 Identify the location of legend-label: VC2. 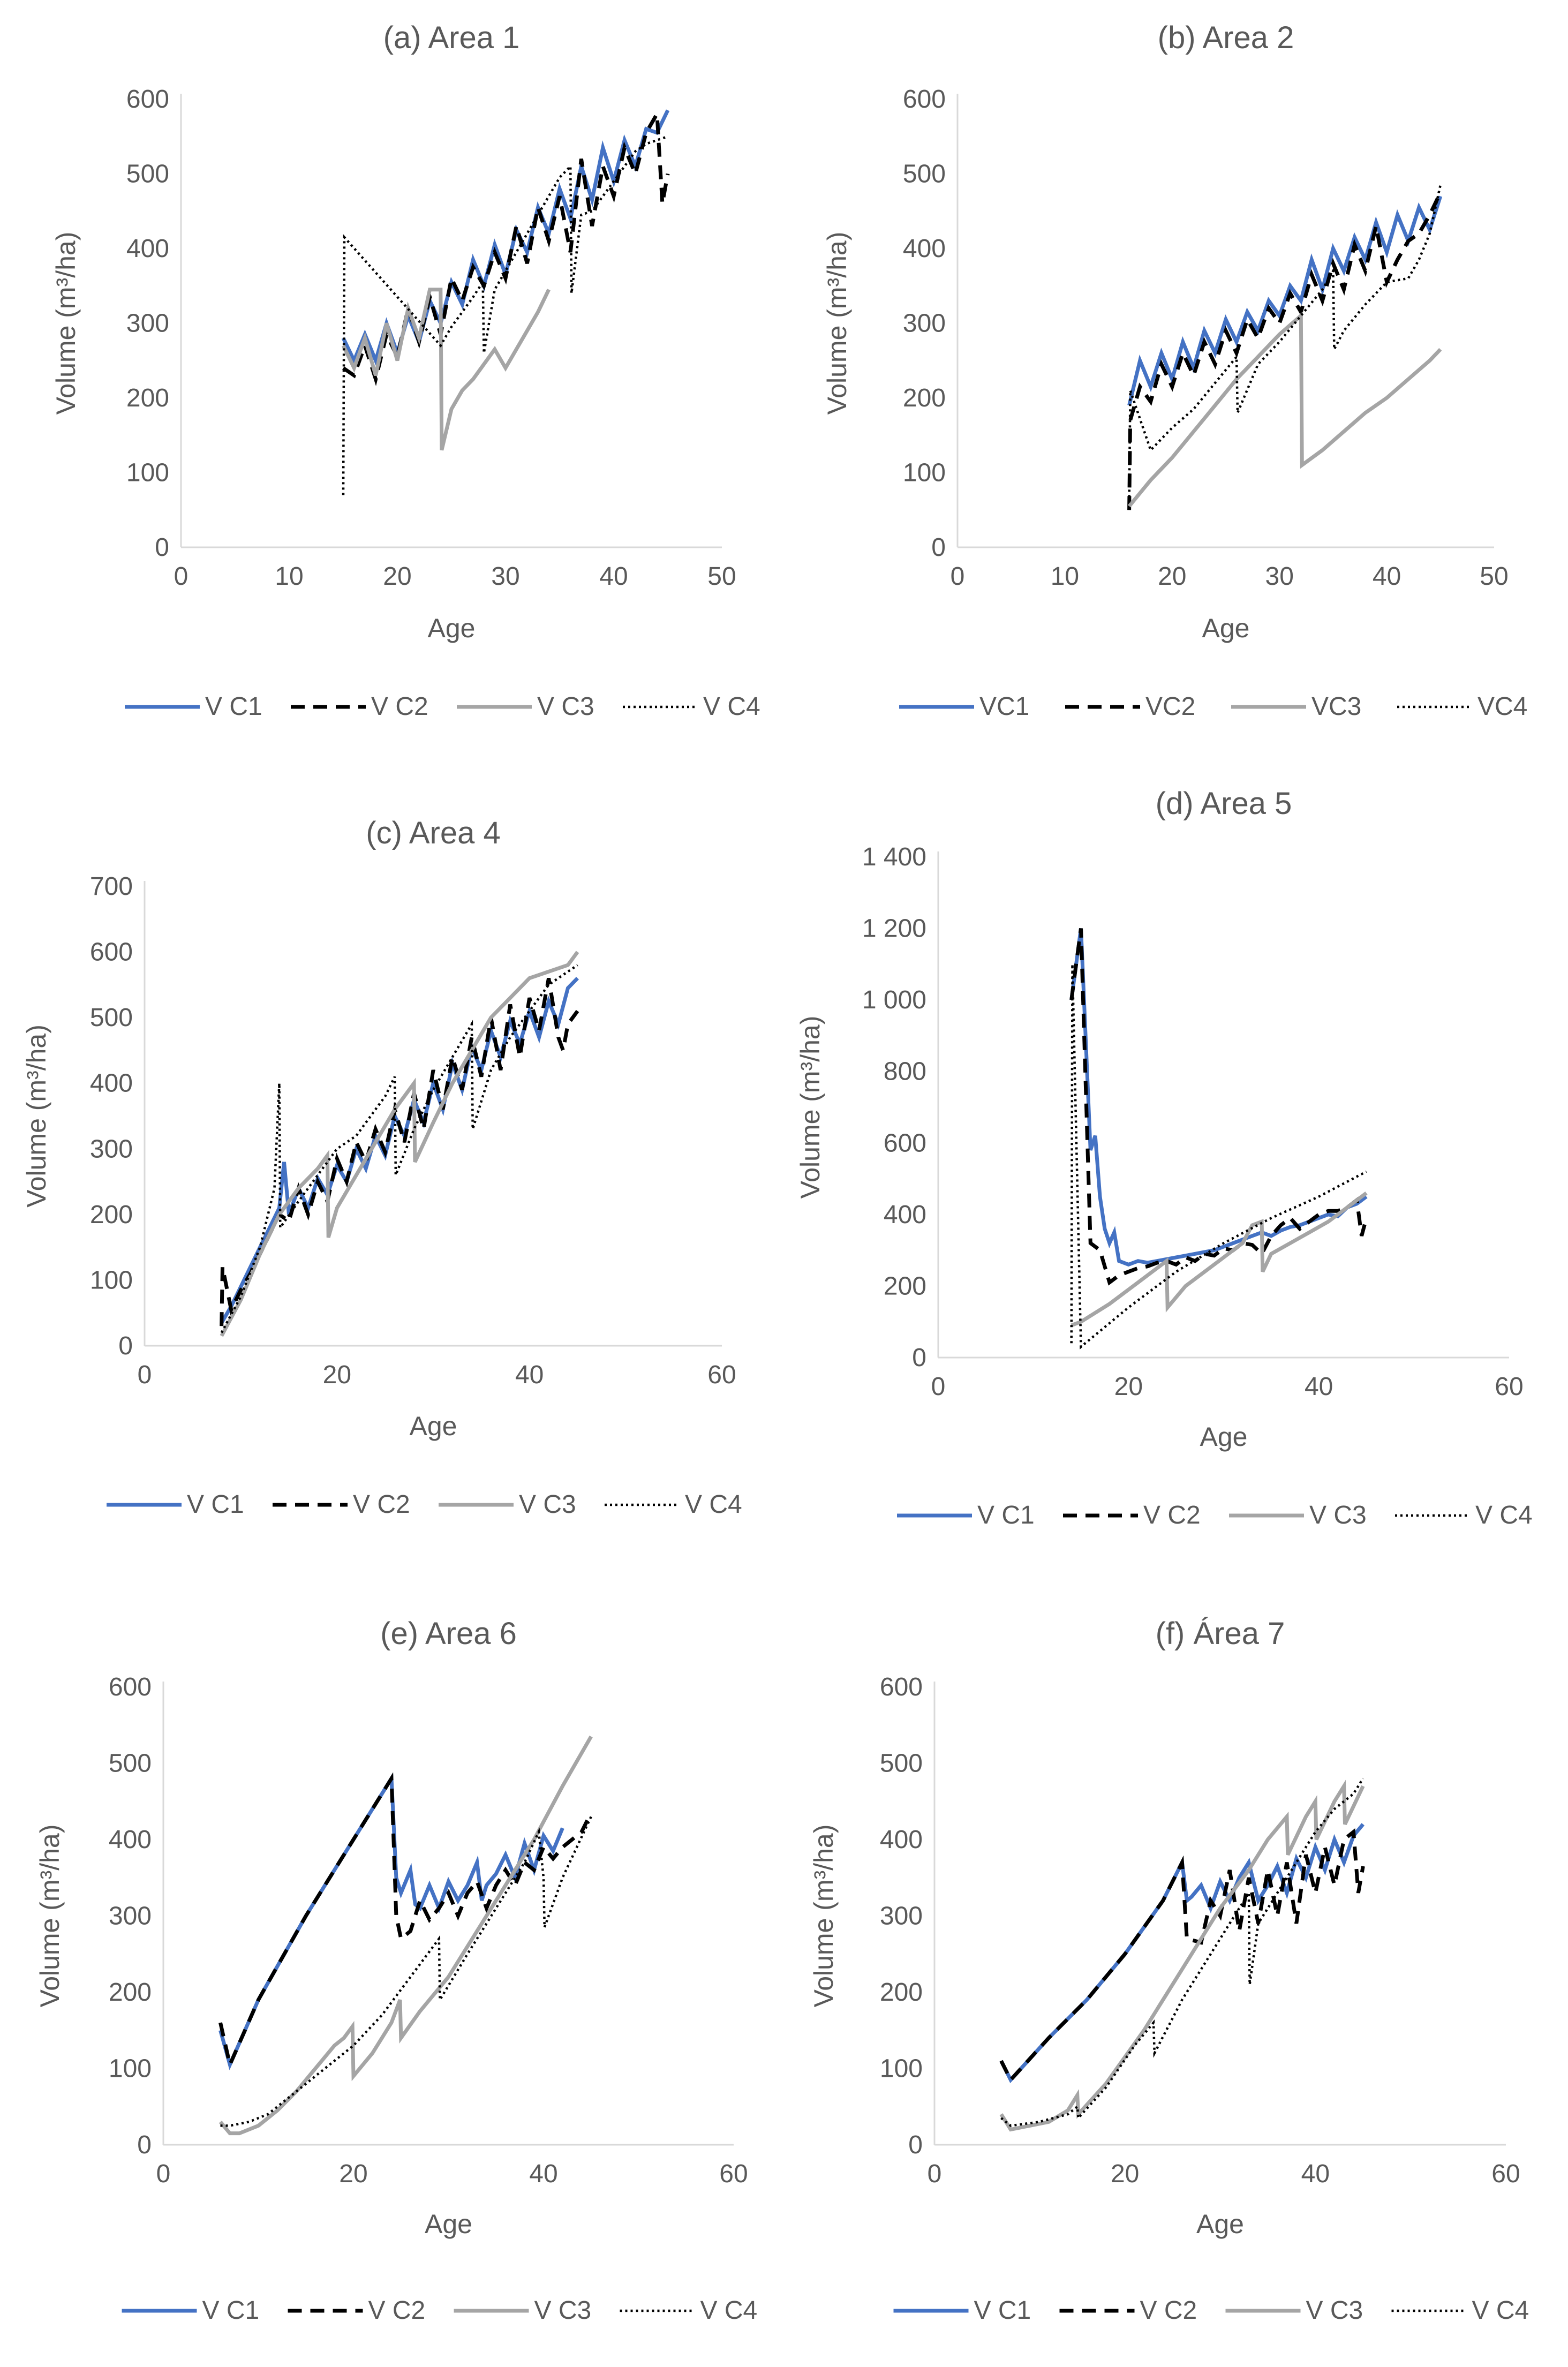
(1170, 706).